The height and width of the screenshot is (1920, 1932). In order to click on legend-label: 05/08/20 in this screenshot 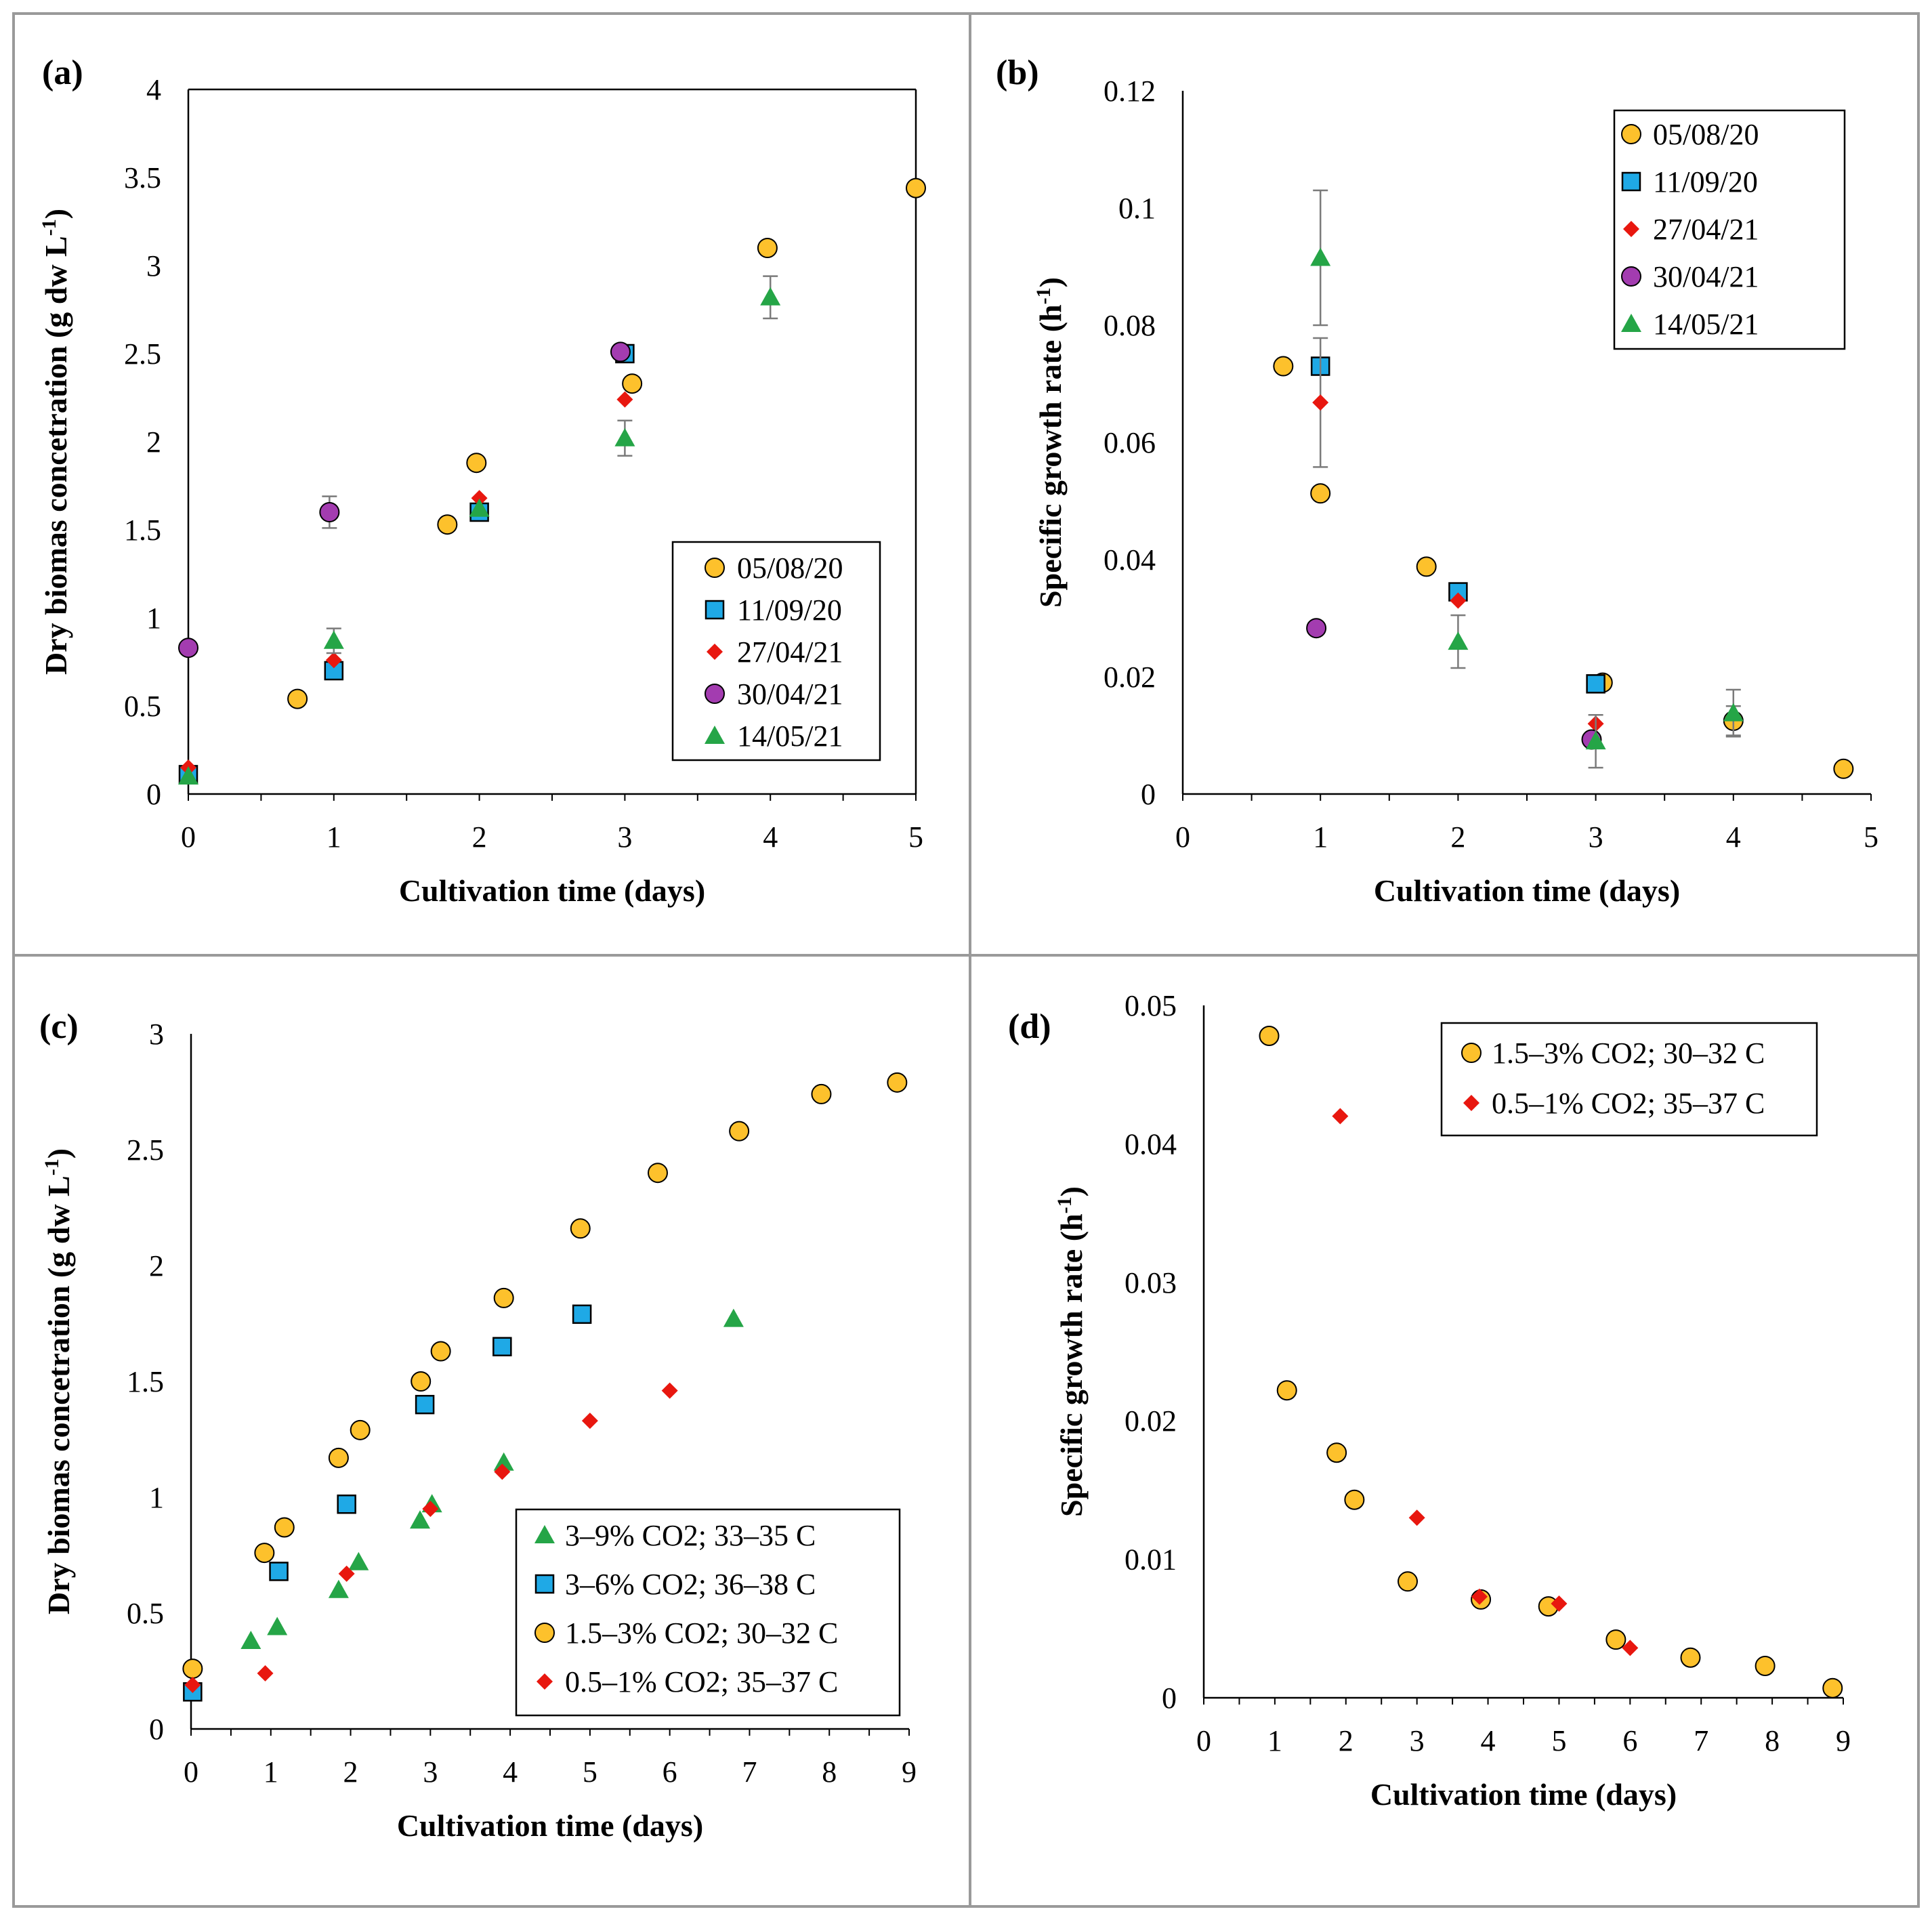, I will do `click(1706, 134)`.